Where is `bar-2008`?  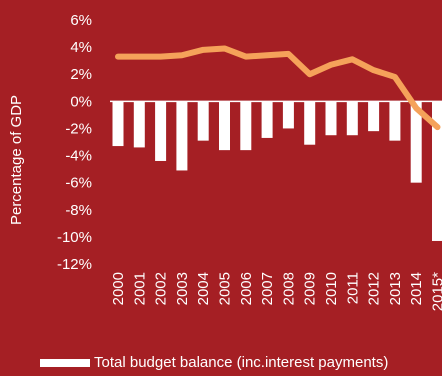
bar-2008 is located at coordinates (288, 115).